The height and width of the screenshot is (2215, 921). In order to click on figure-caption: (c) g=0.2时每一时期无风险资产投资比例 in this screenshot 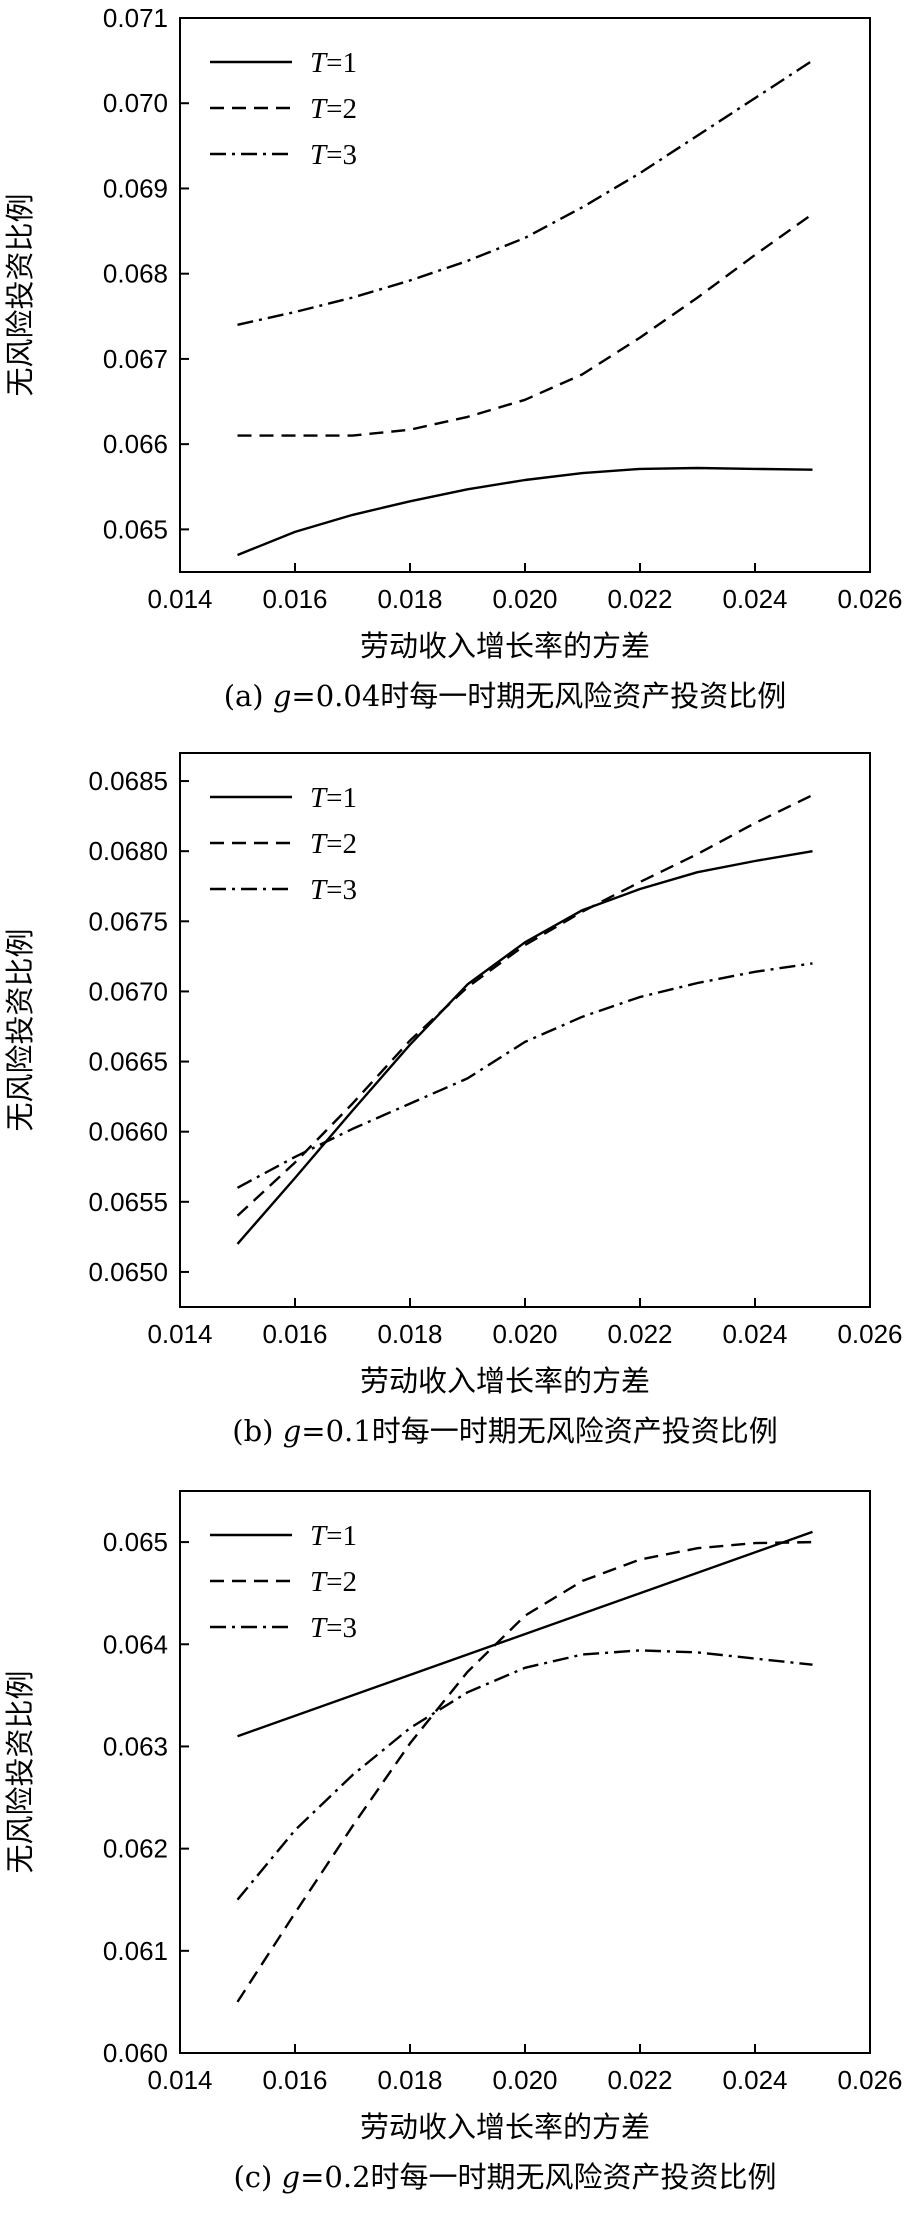, I will do `click(504, 2177)`.